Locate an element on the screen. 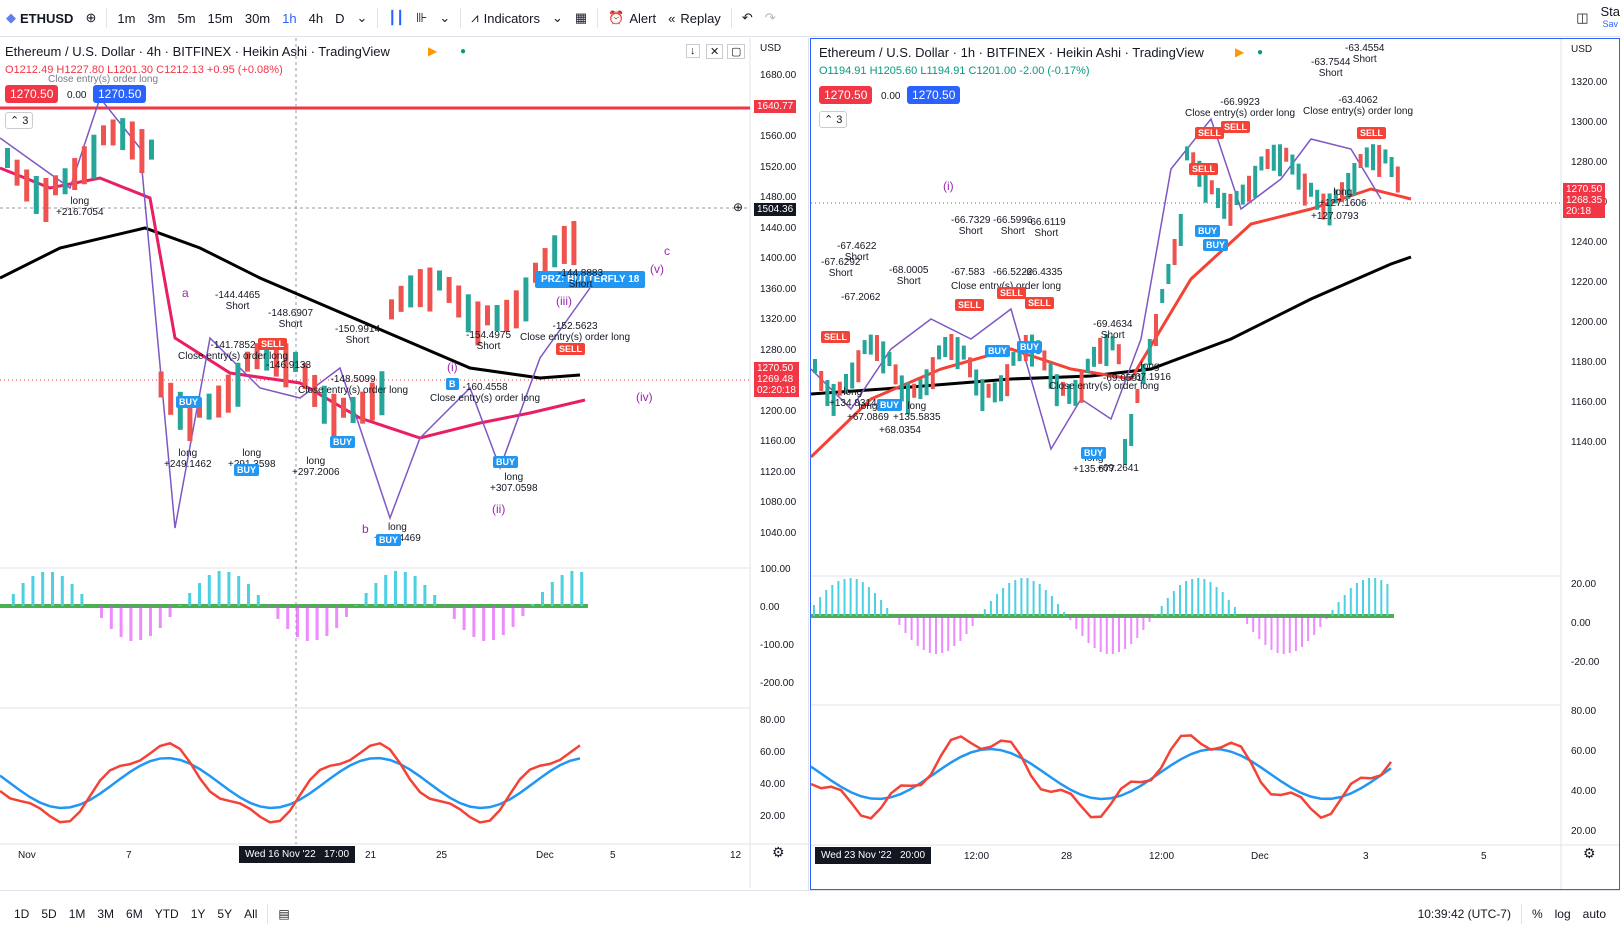 This screenshot has height=936, width=1620. calendar-icon: ▤ is located at coordinates (284, 913).